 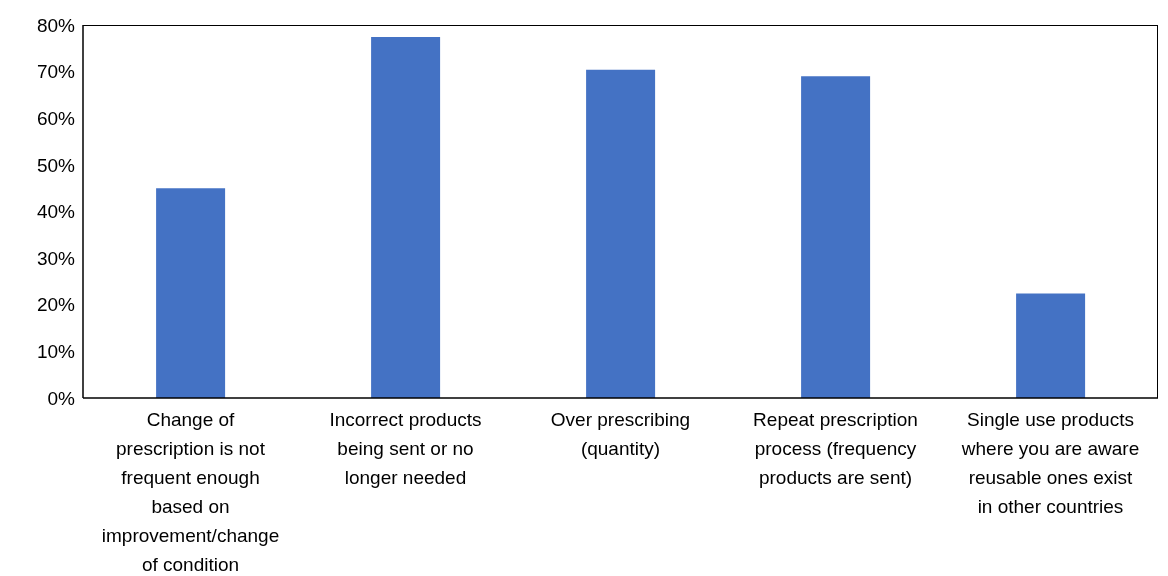 What do you see at coordinates (56, 165) in the screenshot?
I see `y-tick-label: 50%` at bounding box center [56, 165].